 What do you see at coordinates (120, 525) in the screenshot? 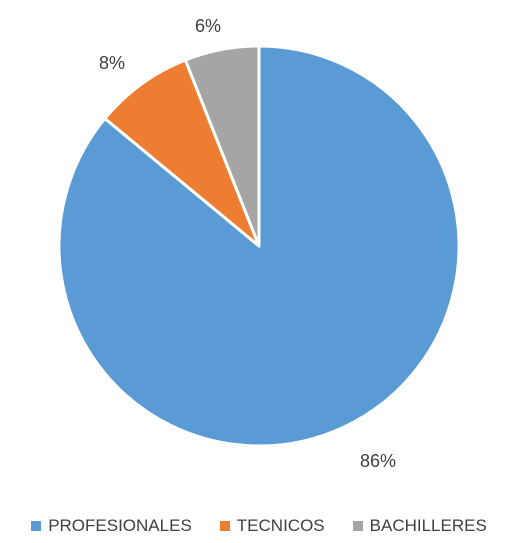
I see `legend-label-profesionales: PROFESIONALES` at bounding box center [120, 525].